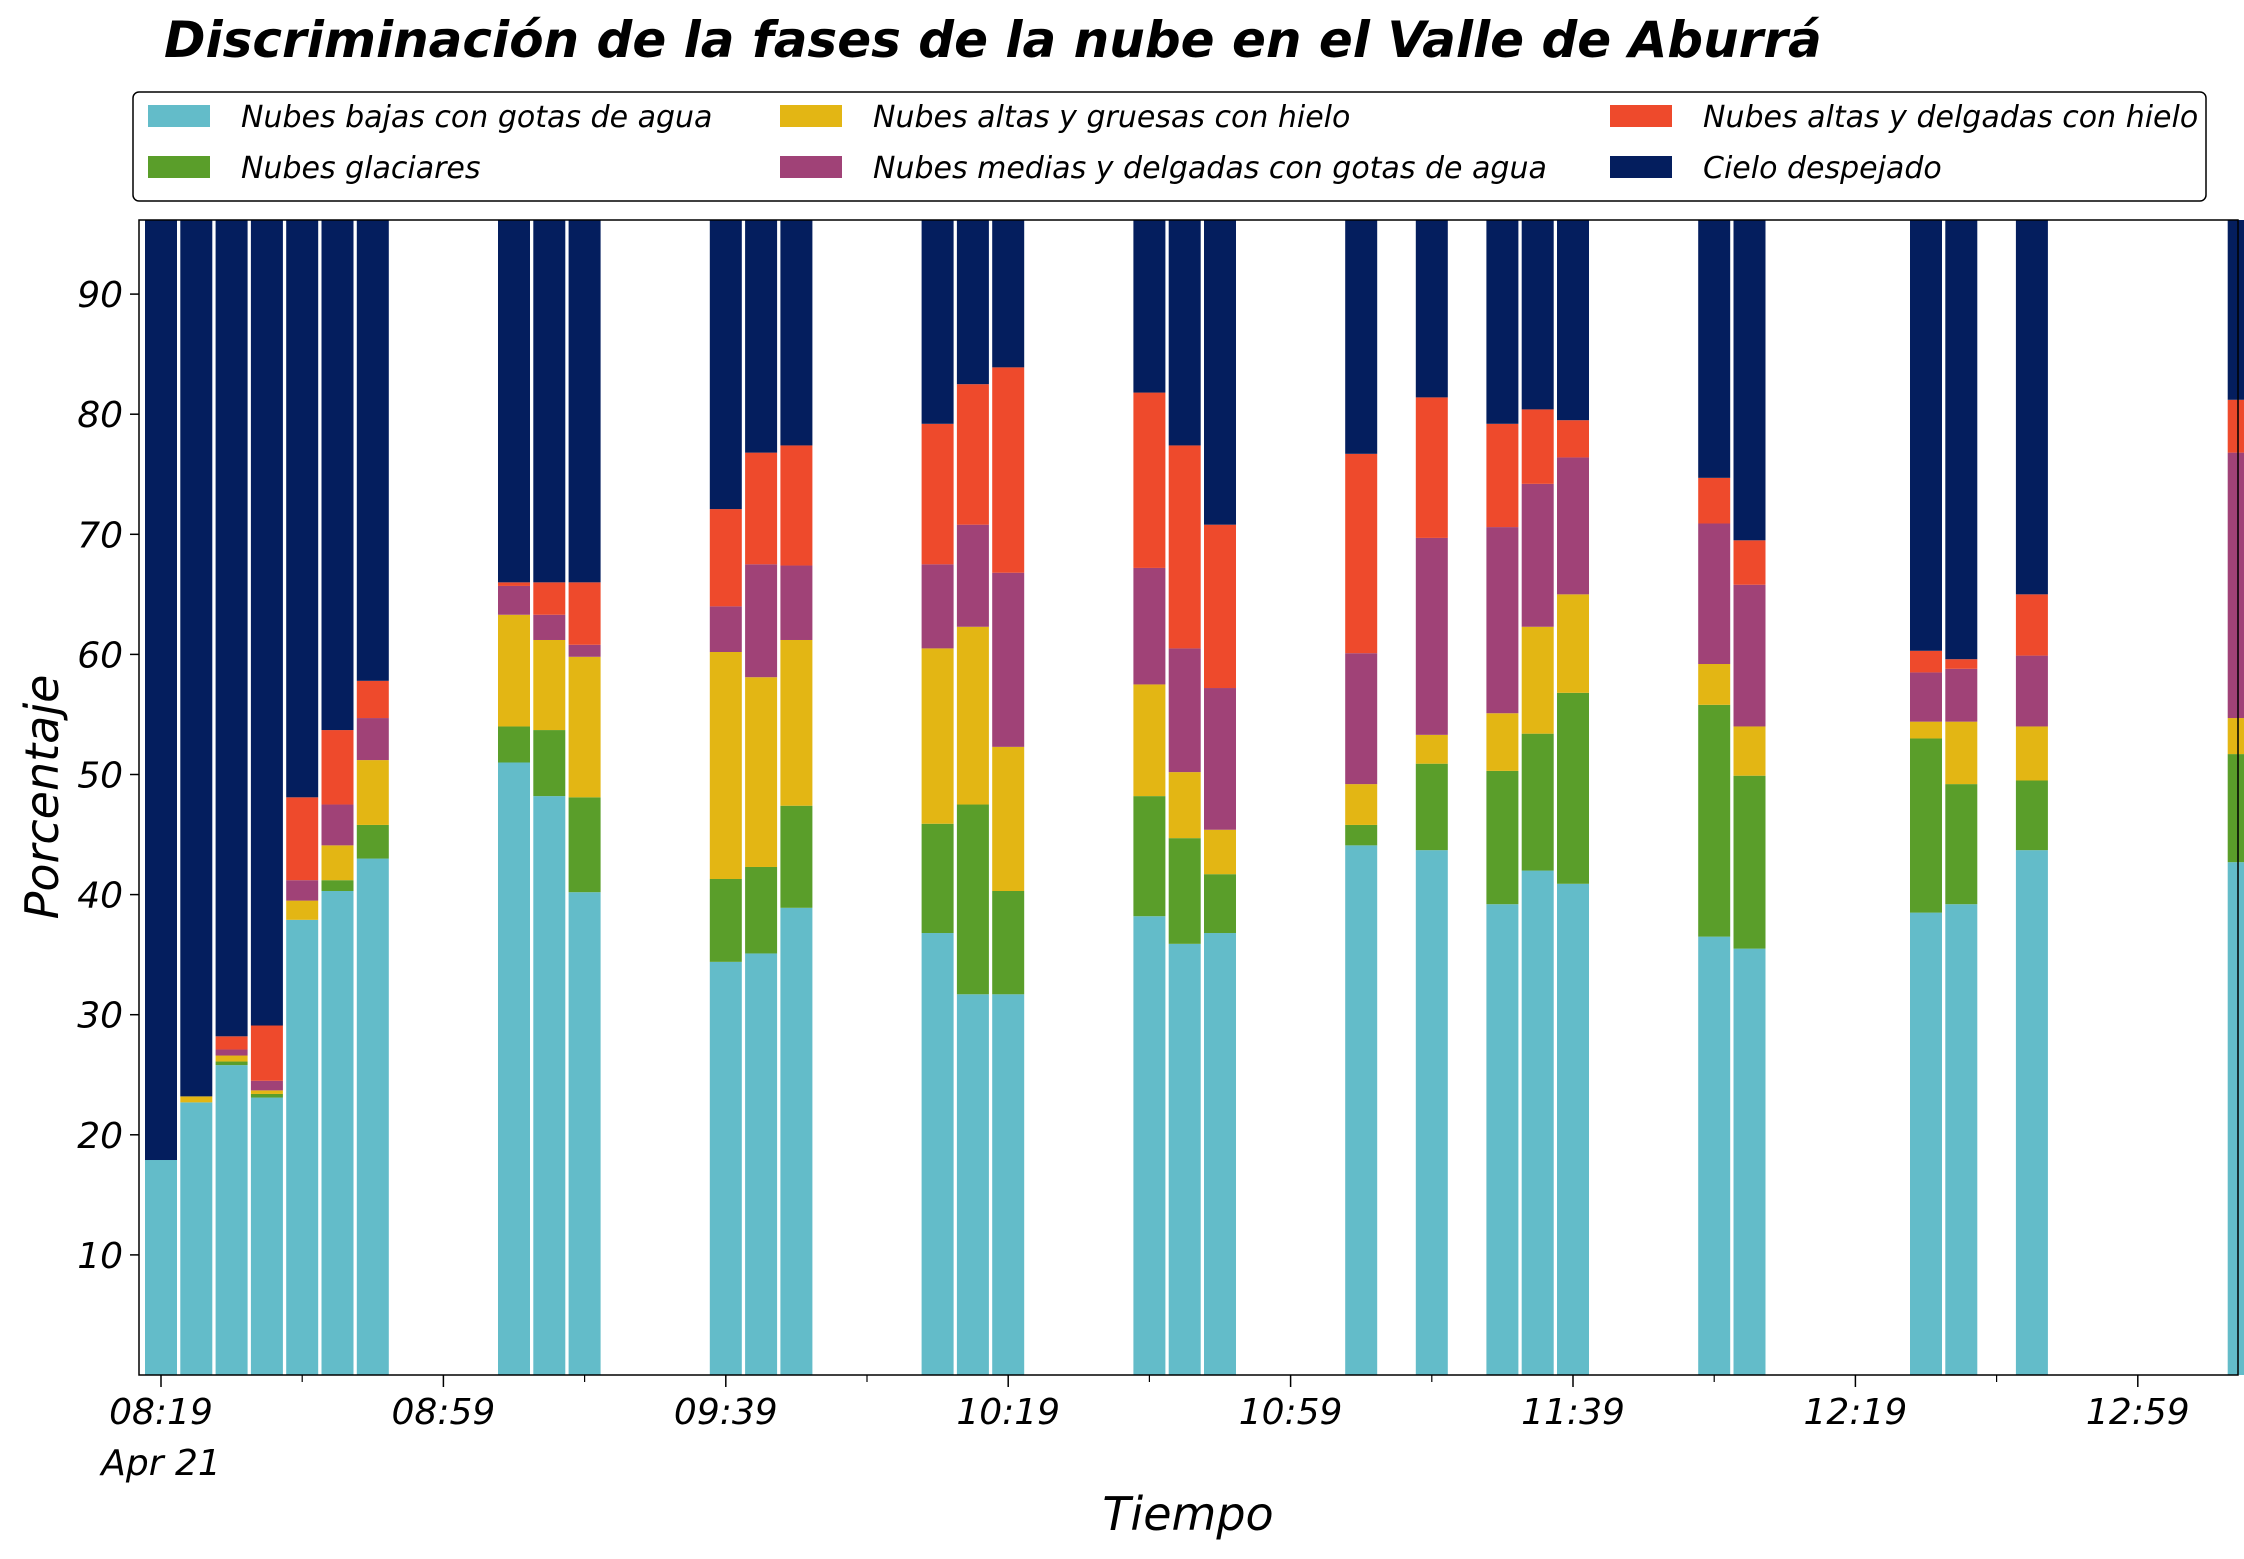  What do you see at coordinates (100, 415) in the screenshot?
I see `y-tick-label: 80` at bounding box center [100, 415].